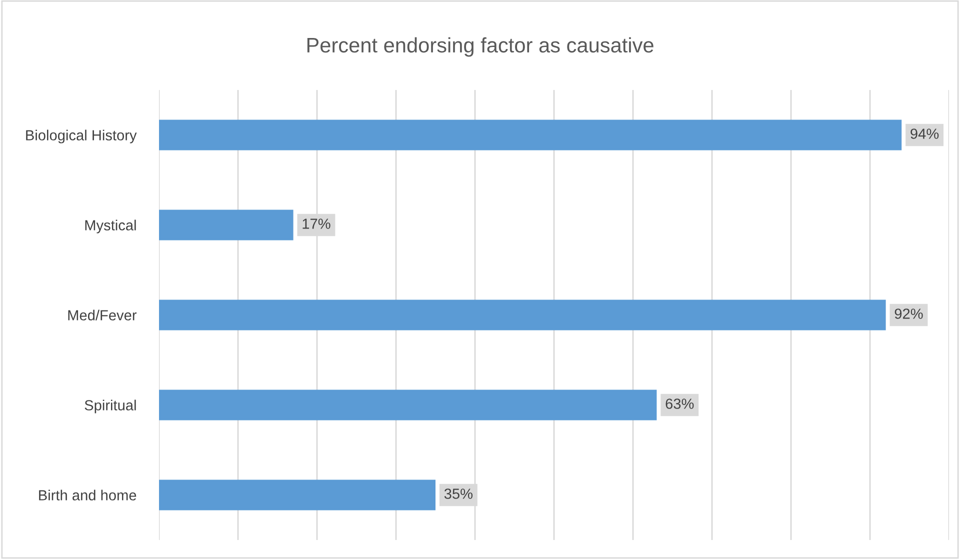  What do you see at coordinates (110, 227) in the screenshot?
I see `y-tick-label: Mystical` at bounding box center [110, 227].